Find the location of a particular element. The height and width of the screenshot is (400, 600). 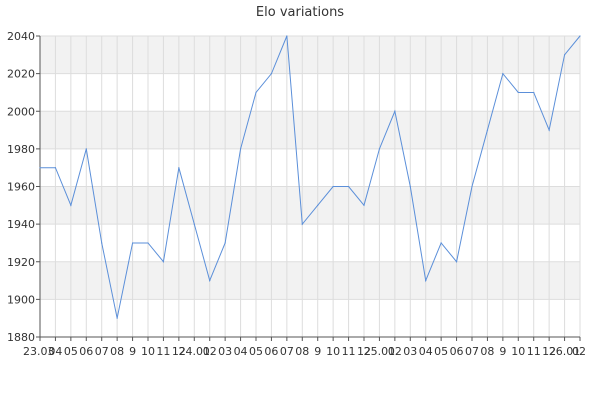

y-tick-label: 1900 is located at coordinates (21, 299).